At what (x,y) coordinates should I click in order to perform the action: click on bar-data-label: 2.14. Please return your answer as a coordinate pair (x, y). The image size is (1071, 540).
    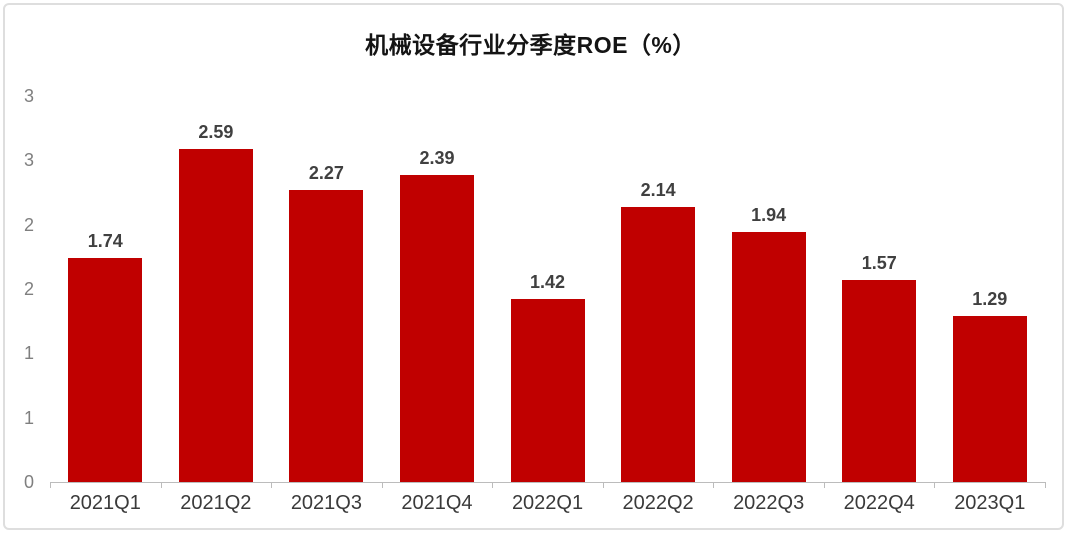
    Looking at the image, I should click on (658, 189).